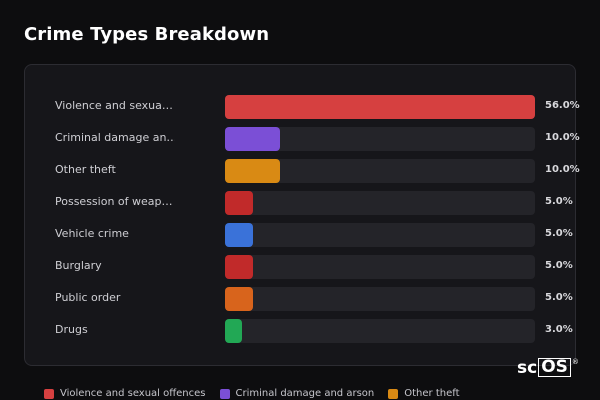  Describe the element at coordinates (85, 169) in the screenshot. I see `bar-label: Other theft` at that location.